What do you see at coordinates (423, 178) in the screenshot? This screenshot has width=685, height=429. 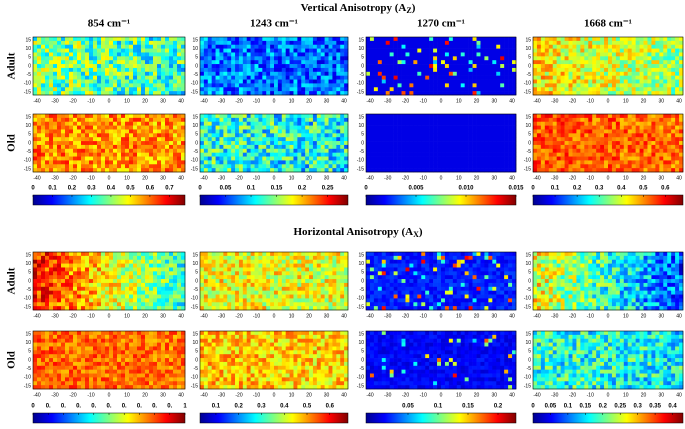 I see `x-tick-label: -10` at bounding box center [423, 178].